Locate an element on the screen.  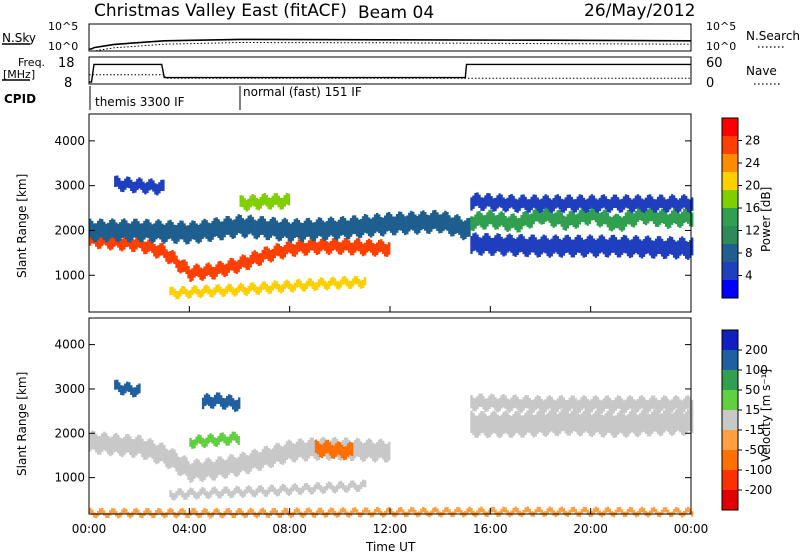
colorbar-swatch is located at coordinates (730, 289).